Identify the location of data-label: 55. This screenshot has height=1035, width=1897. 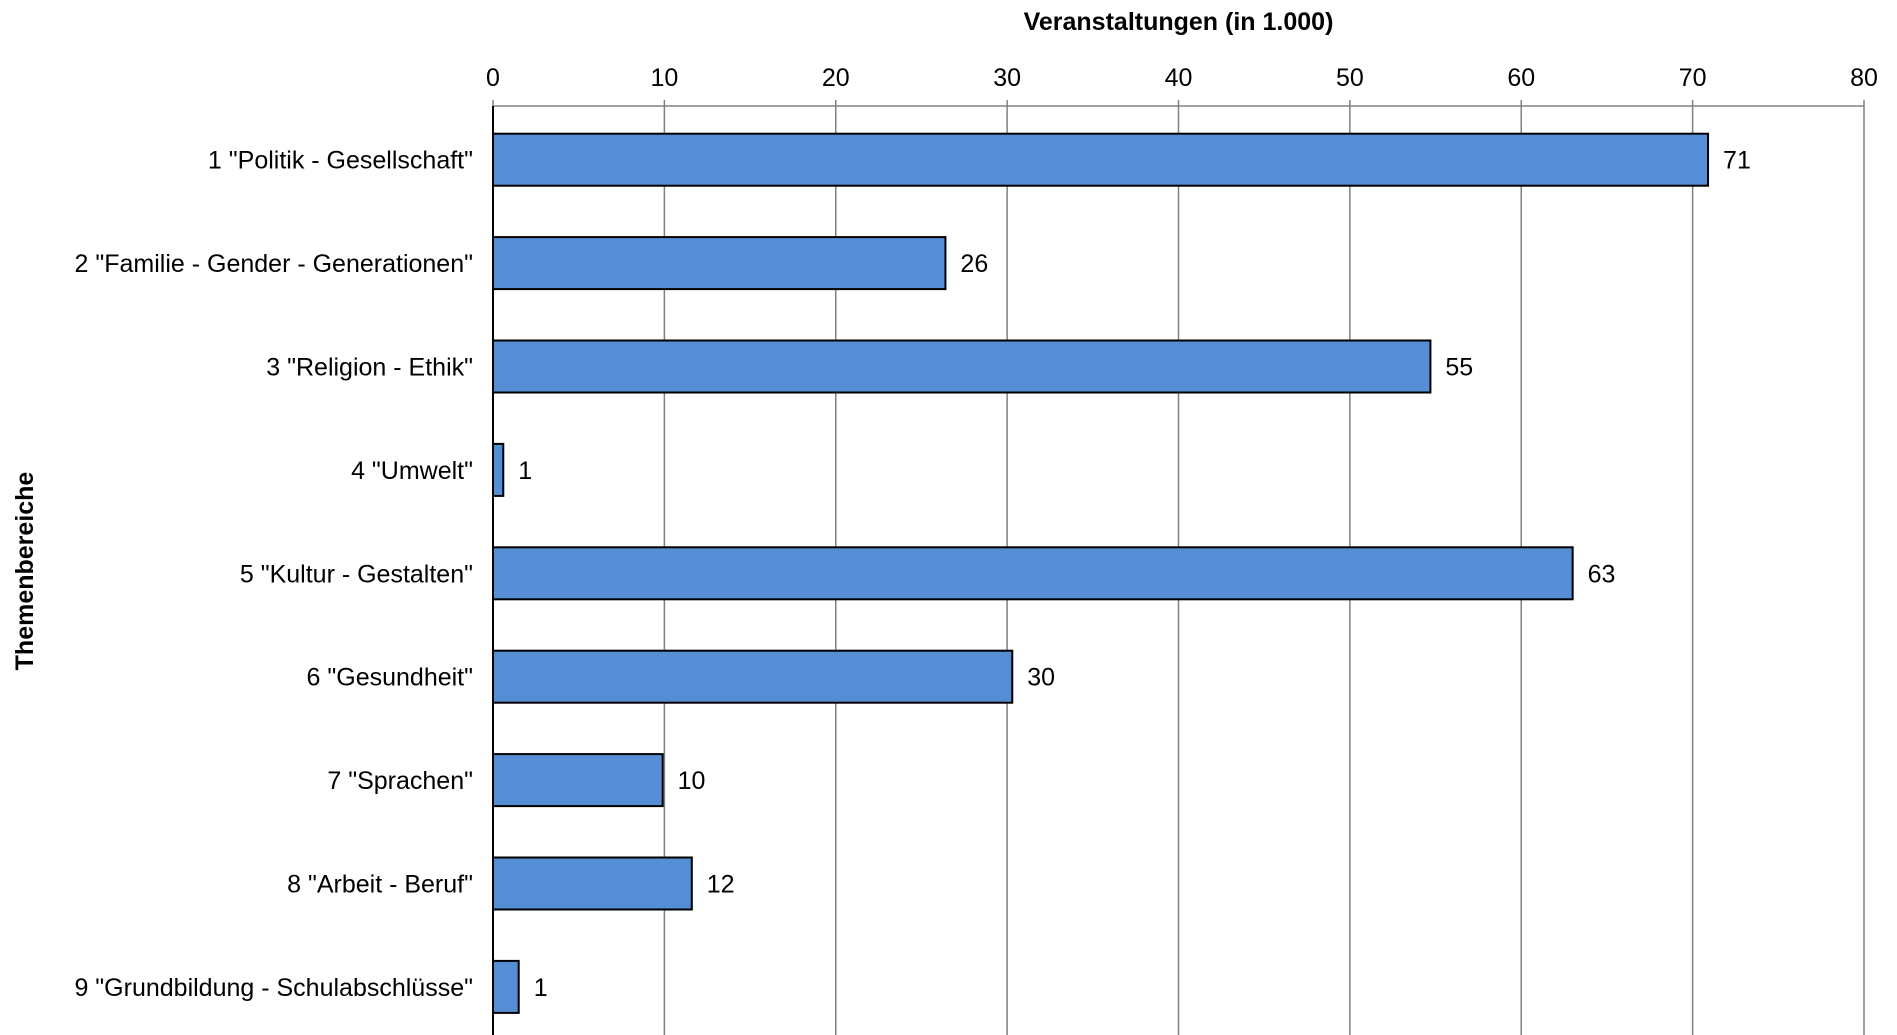
(1459, 368).